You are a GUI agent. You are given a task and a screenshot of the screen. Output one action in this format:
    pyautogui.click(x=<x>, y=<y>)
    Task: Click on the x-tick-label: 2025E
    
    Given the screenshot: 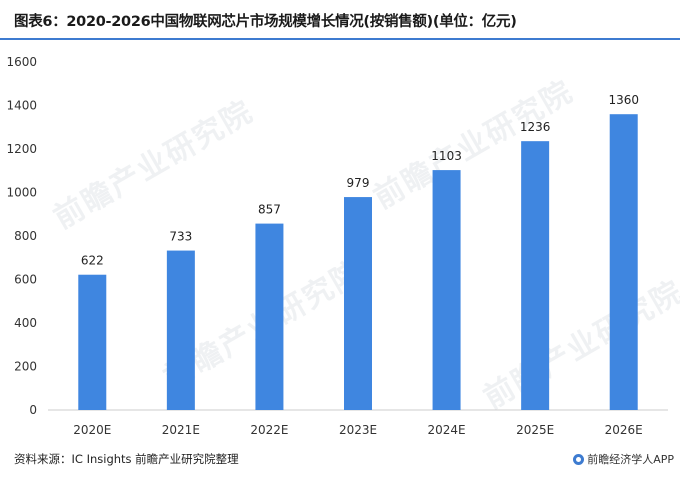 What is the action you would take?
    pyautogui.click(x=535, y=430)
    